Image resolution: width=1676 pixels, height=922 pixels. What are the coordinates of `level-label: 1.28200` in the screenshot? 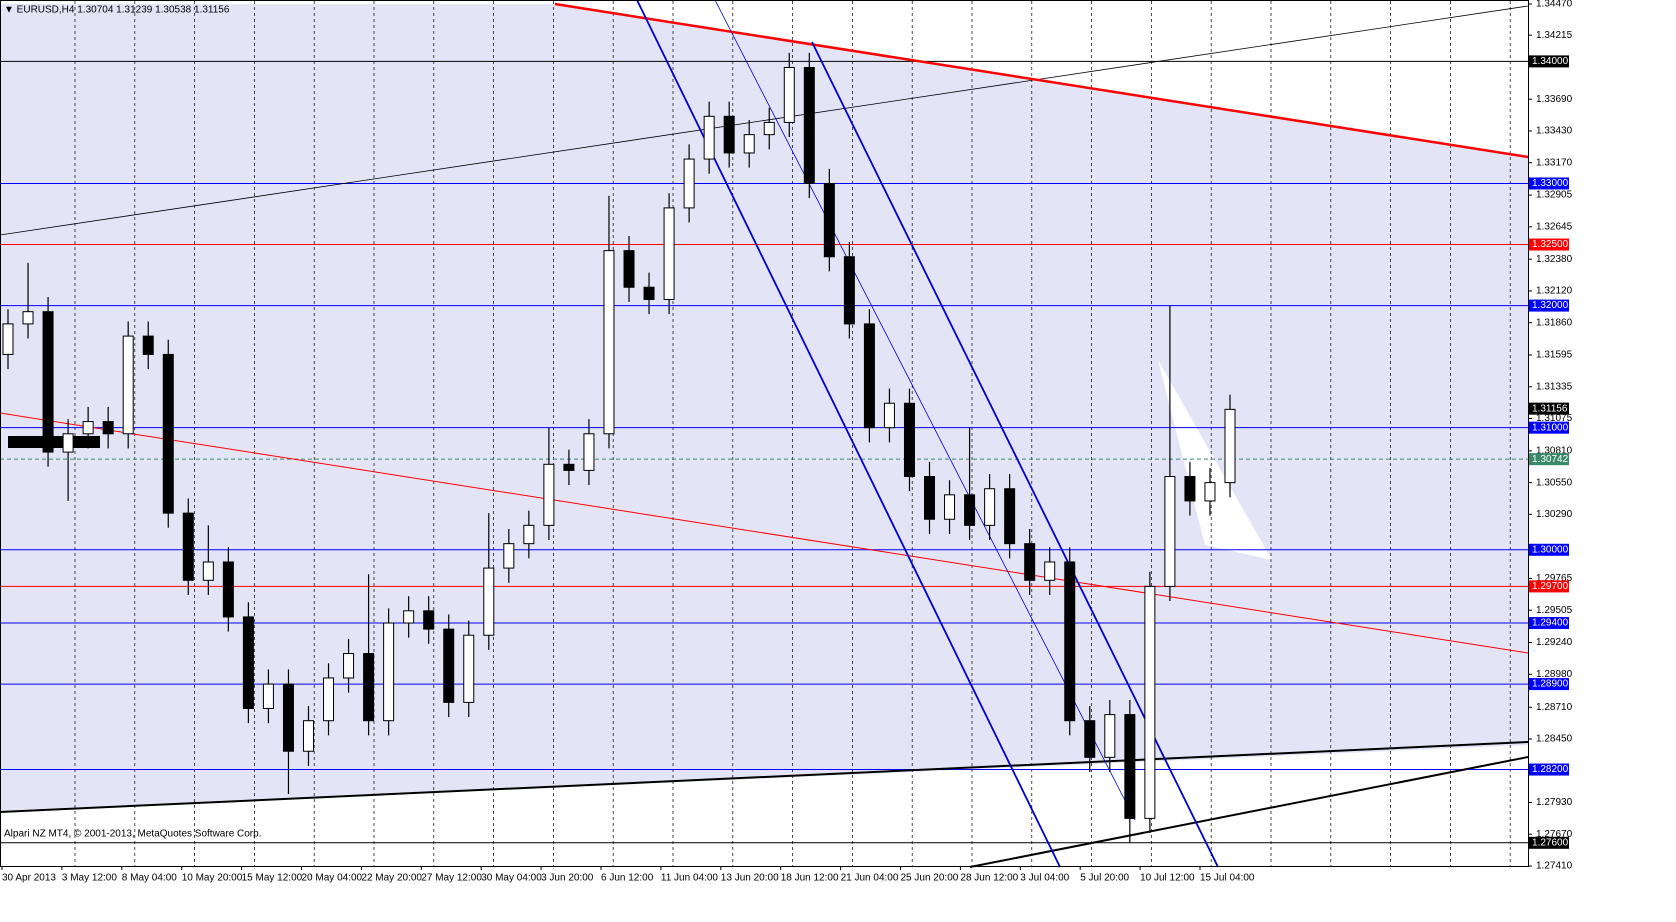 It's located at (1550, 769).